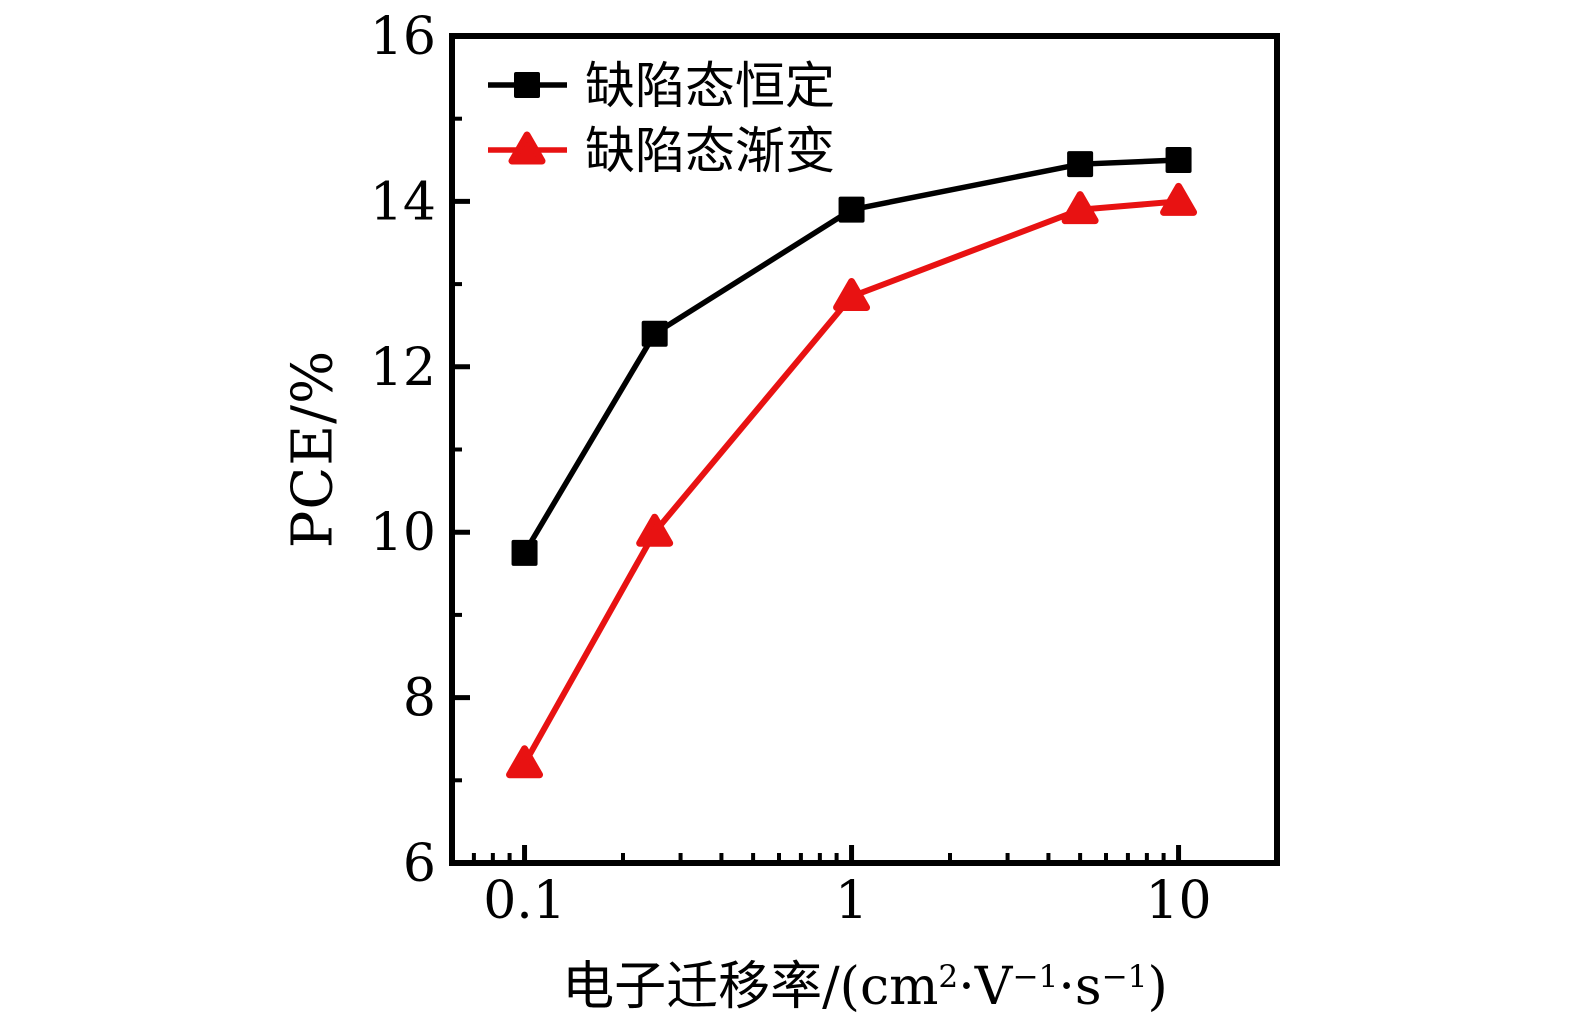 This screenshot has width=1575, height=1024. Describe the element at coordinates (851, 901) in the screenshot. I see `x-tick-label: 1` at that location.